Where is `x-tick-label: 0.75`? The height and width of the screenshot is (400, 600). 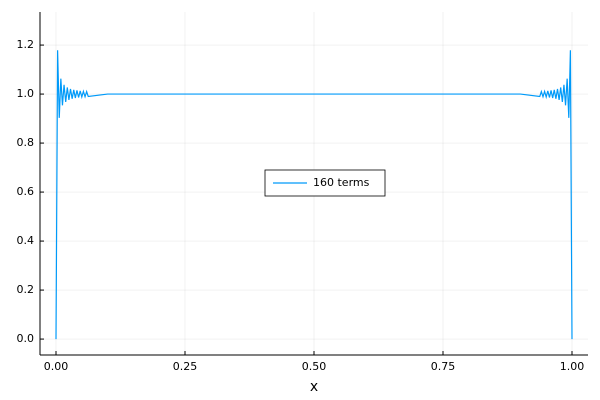 x-tick-label: 0.75 is located at coordinates (443, 366).